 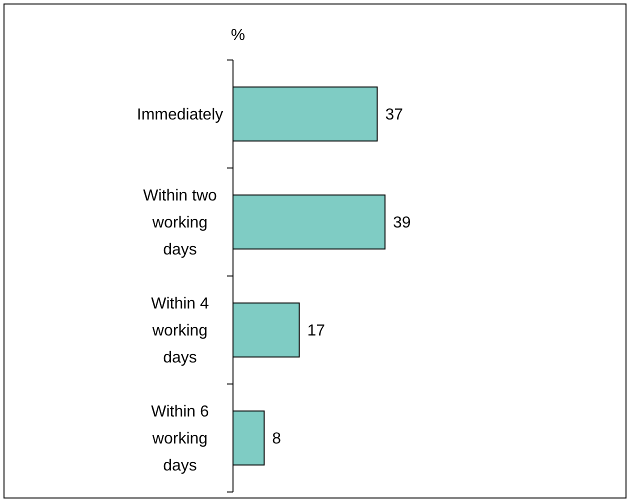 What do you see at coordinates (402, 223) in the screenshot?
I see `data-label: 39` at bounding box center [402, 223].